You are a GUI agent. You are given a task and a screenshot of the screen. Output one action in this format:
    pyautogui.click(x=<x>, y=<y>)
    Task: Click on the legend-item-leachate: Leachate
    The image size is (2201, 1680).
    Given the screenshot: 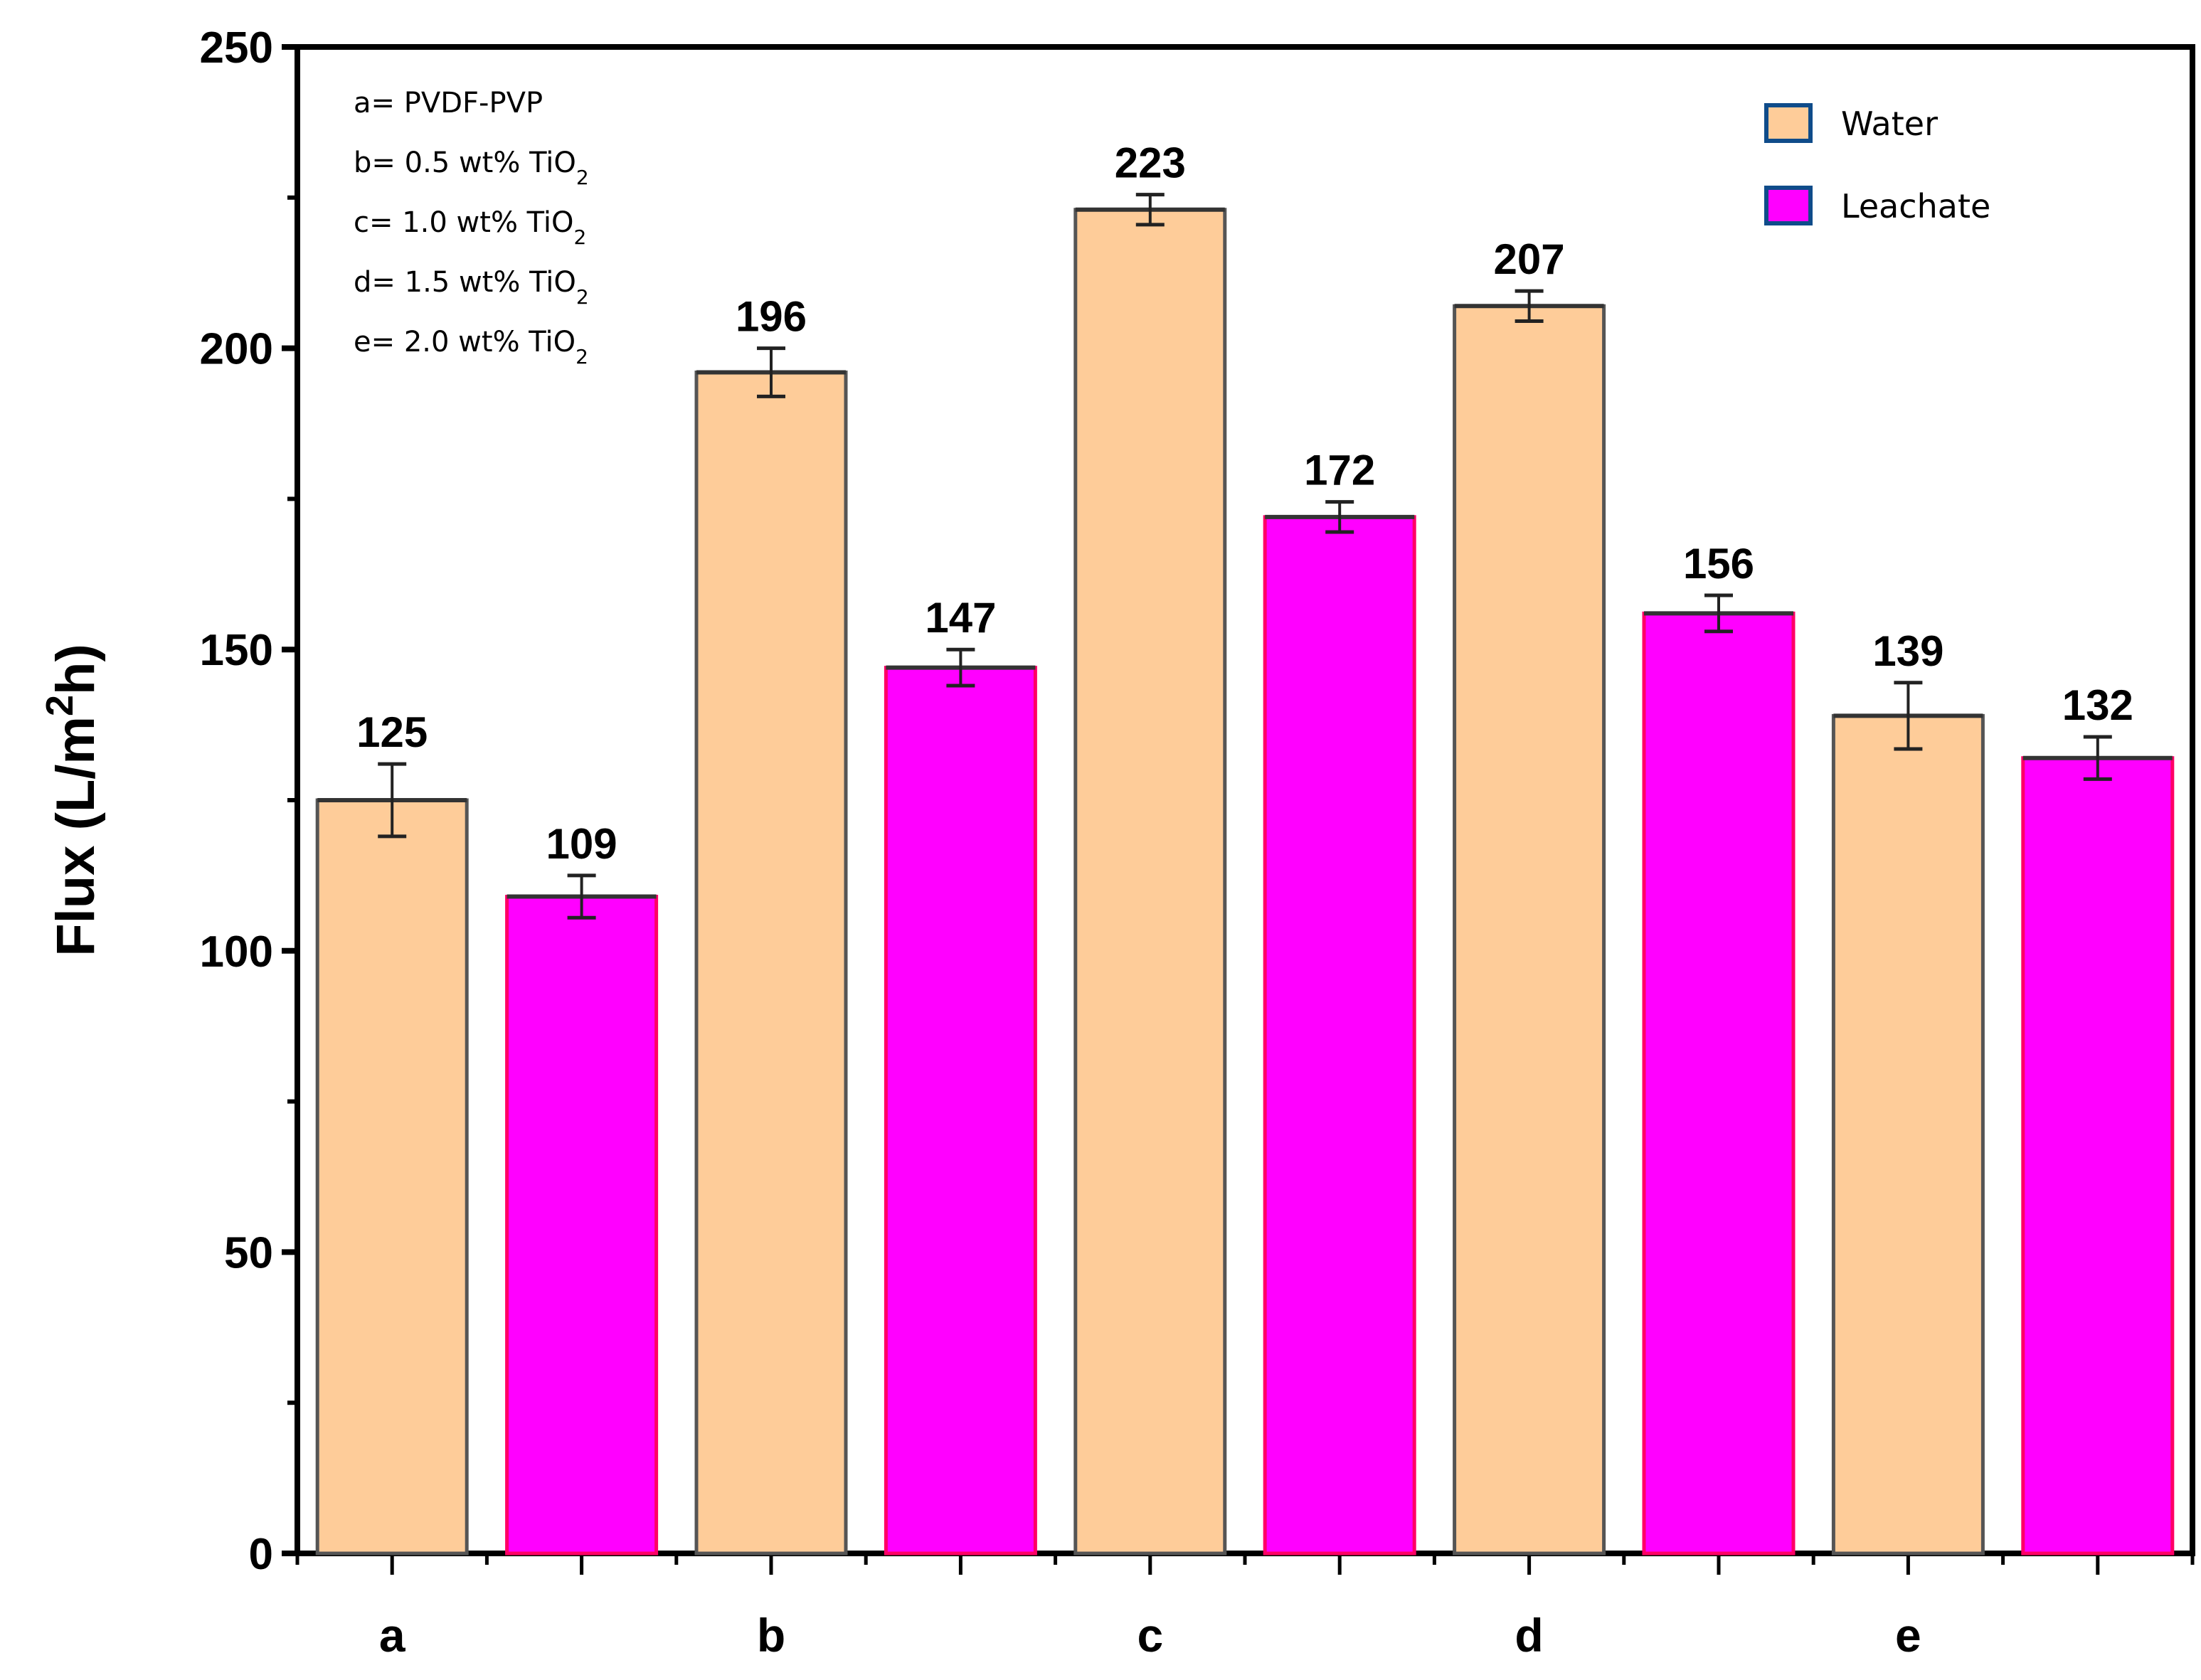 What is the action you would take?
    pyautogui.click(x=1877, y=205)
    